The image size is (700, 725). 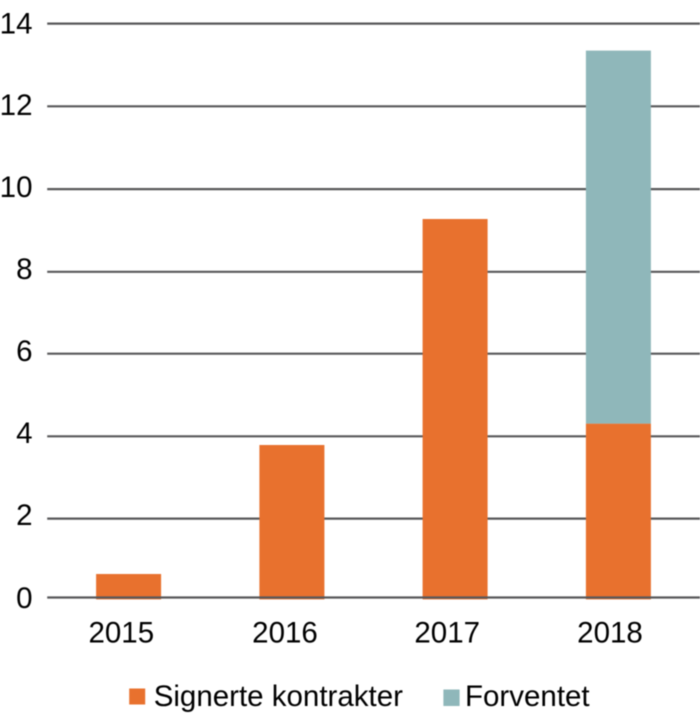 What do you see at coordinates (16, 105) in the screenshot?
I see `svg-text: 12` at bounding box center [16, 105].